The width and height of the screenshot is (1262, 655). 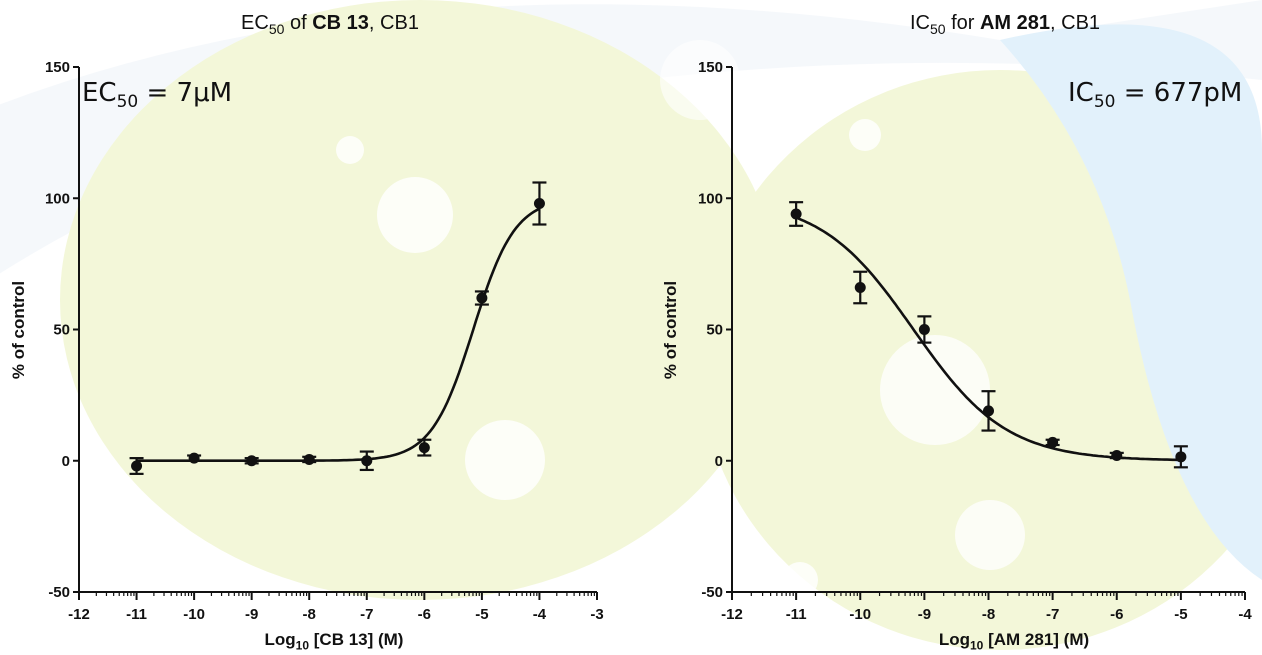 What do you see at coordinates (1005, 24) in the screenshot?
I see `chart-title: IC50 for AM 281, CB1` at bounding box center [1005, 24].